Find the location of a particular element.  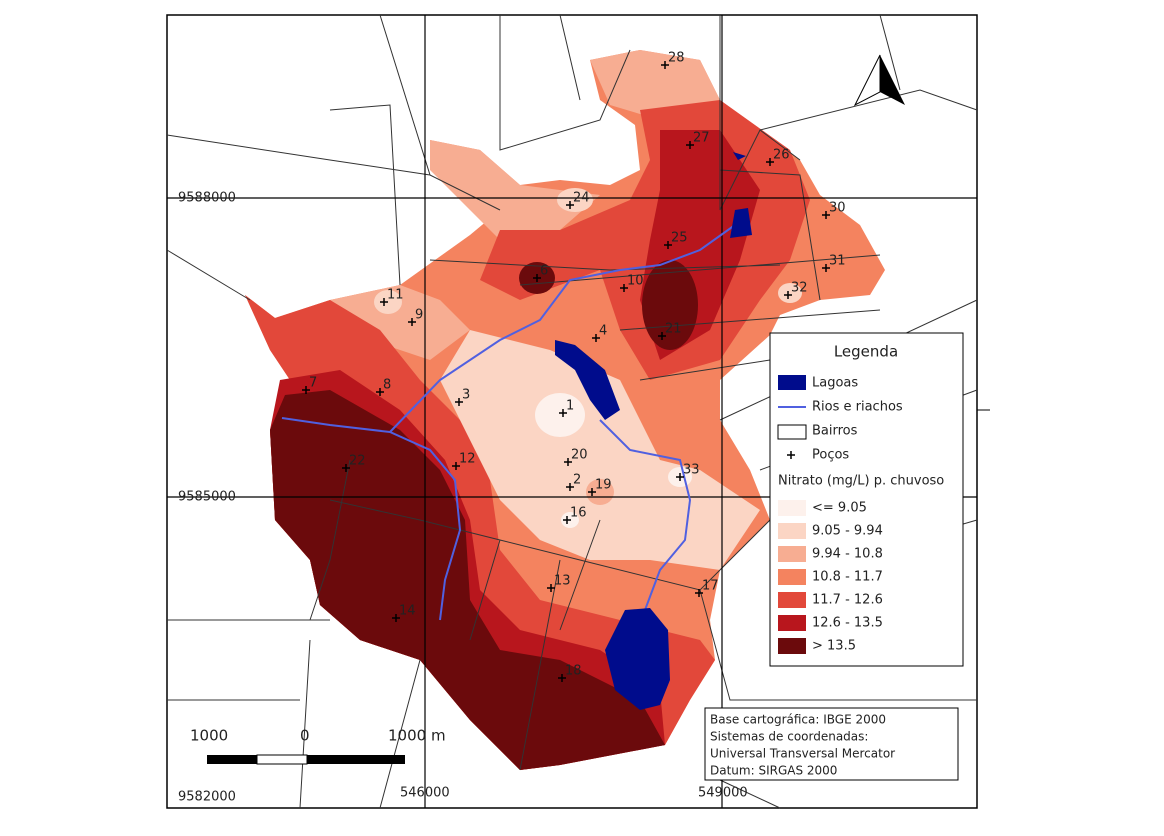

well-label: 21 is located at coordinates (673, 329).